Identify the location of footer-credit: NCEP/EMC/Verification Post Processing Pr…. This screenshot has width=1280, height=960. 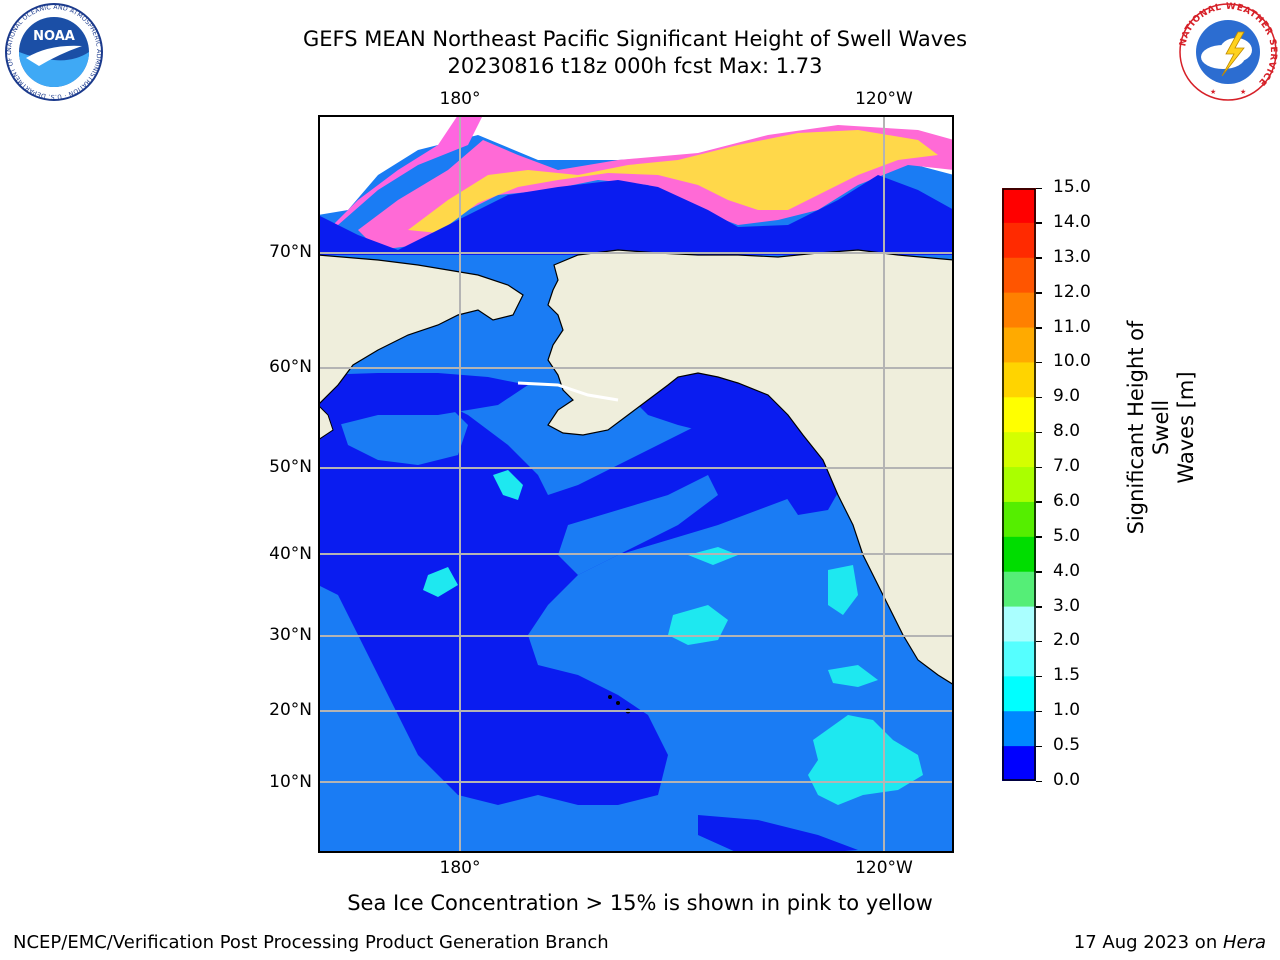
(311, 942).